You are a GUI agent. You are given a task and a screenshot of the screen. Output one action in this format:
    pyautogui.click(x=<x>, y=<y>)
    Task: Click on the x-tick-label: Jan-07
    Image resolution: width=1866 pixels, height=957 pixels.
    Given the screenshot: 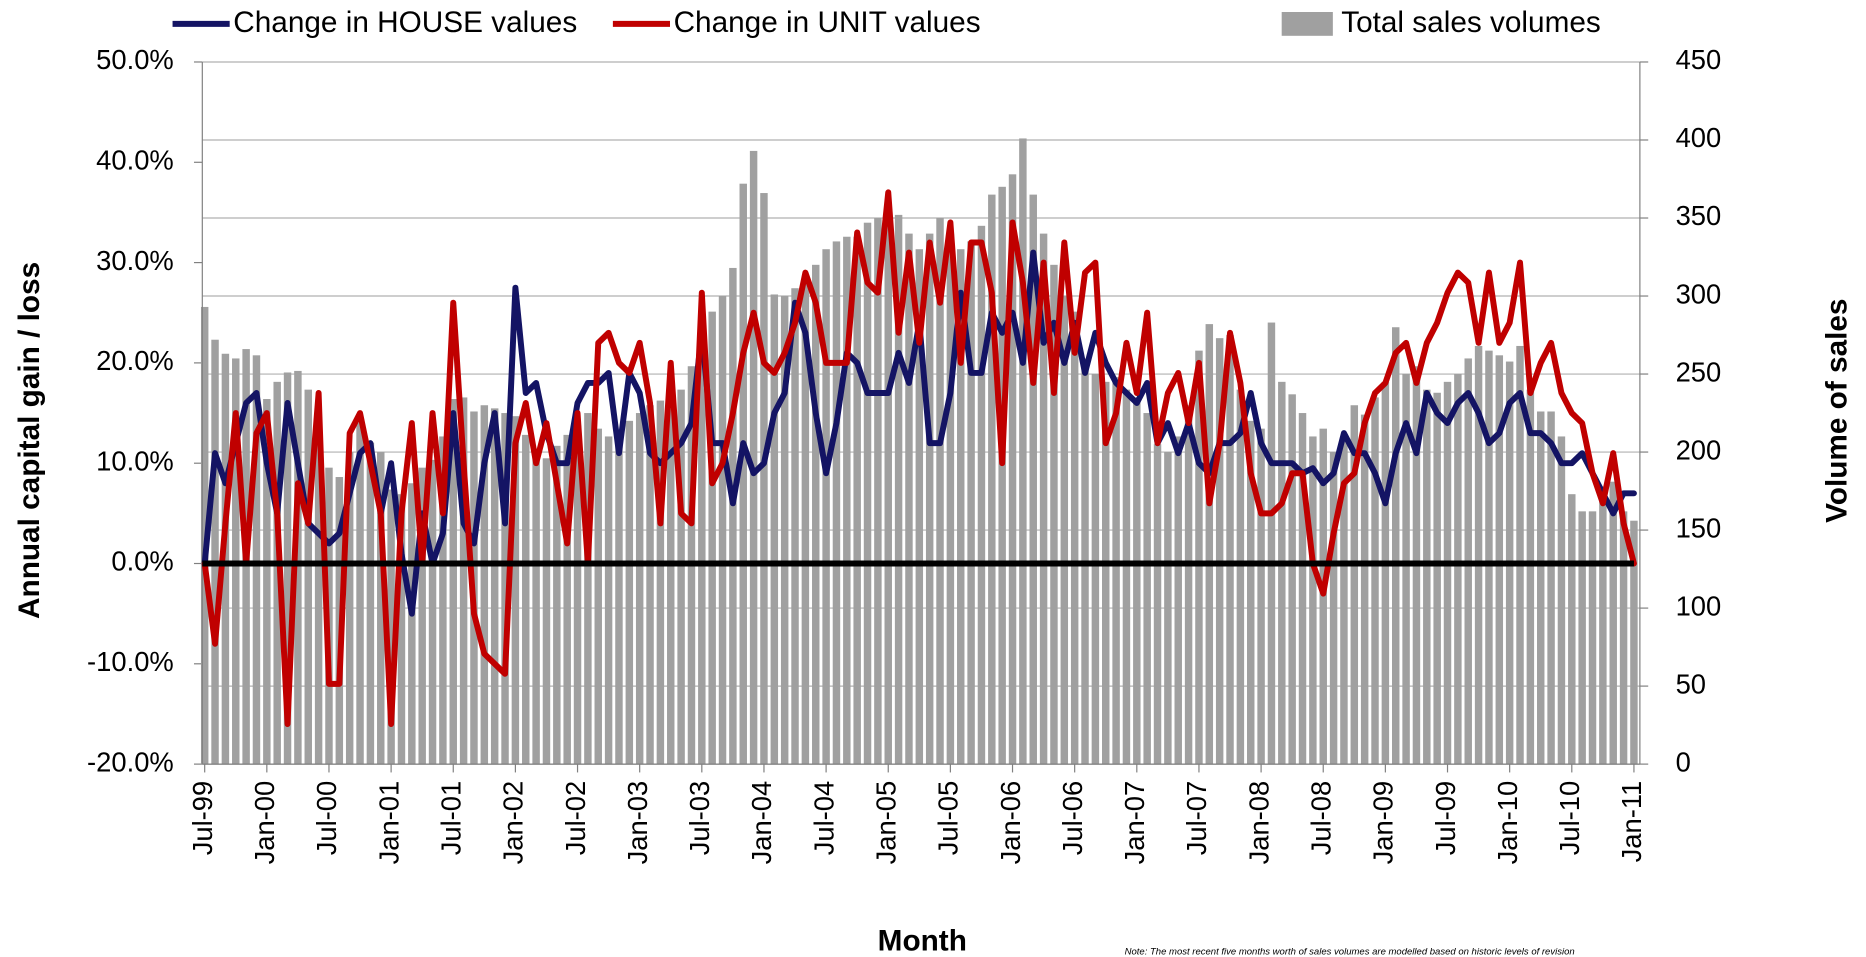 What is the action you would take?
    pyautogui.click(x=1134, y=823)
    